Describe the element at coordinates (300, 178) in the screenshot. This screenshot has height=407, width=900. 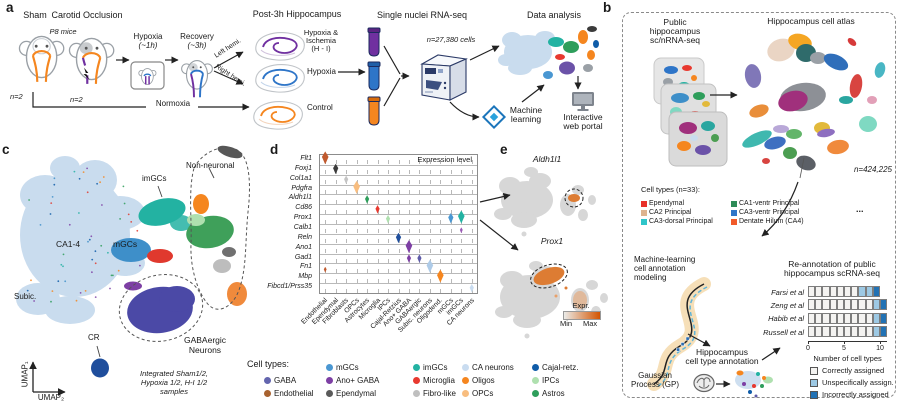
I see `gene-label: Col1a1` at that location.